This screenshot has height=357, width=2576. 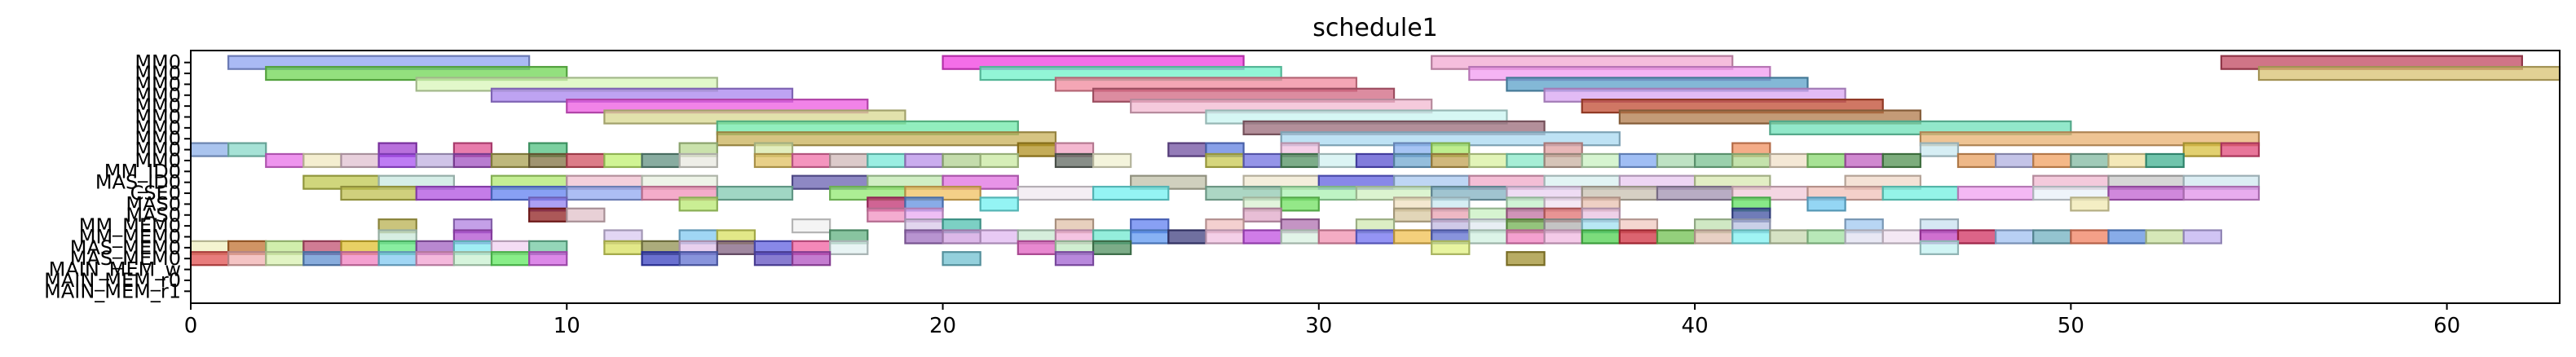 I want to click on y-tick-label: MAIN_MEM_r1, so click(x=112, y=291).